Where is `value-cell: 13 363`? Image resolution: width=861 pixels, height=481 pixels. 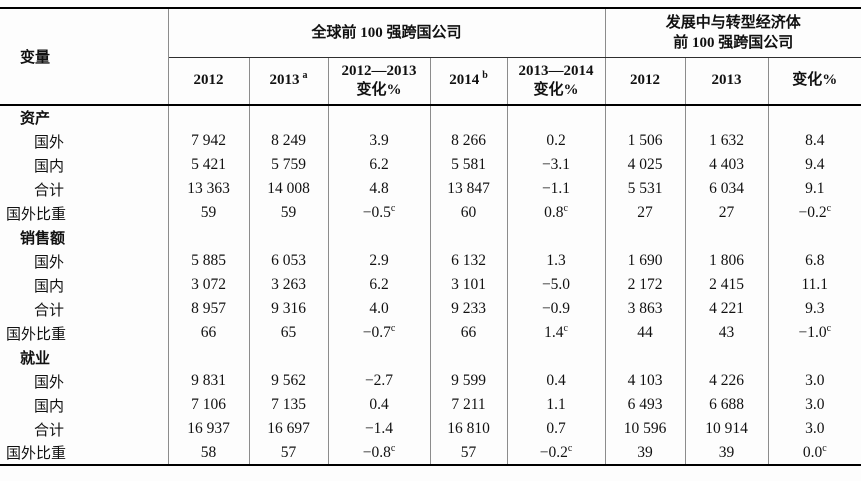
value-cell: 13 363 is located at coordinates (208, 189).